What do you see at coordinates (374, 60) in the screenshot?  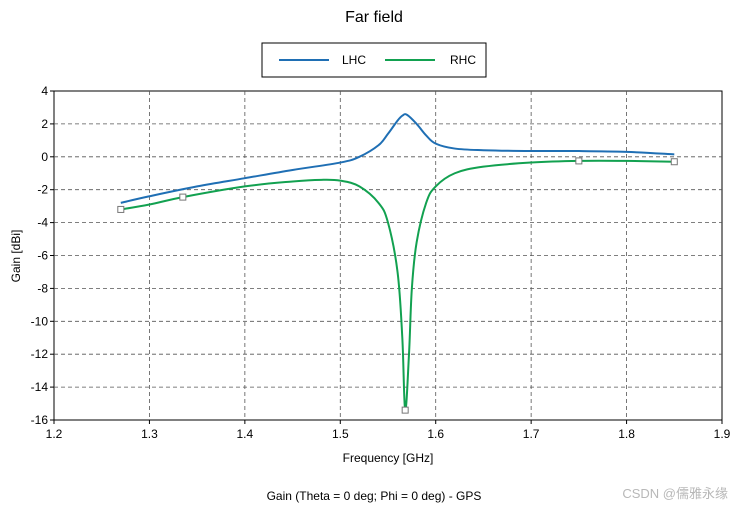 I see `legend: LHC RHC` at bounding box center [374, 60].